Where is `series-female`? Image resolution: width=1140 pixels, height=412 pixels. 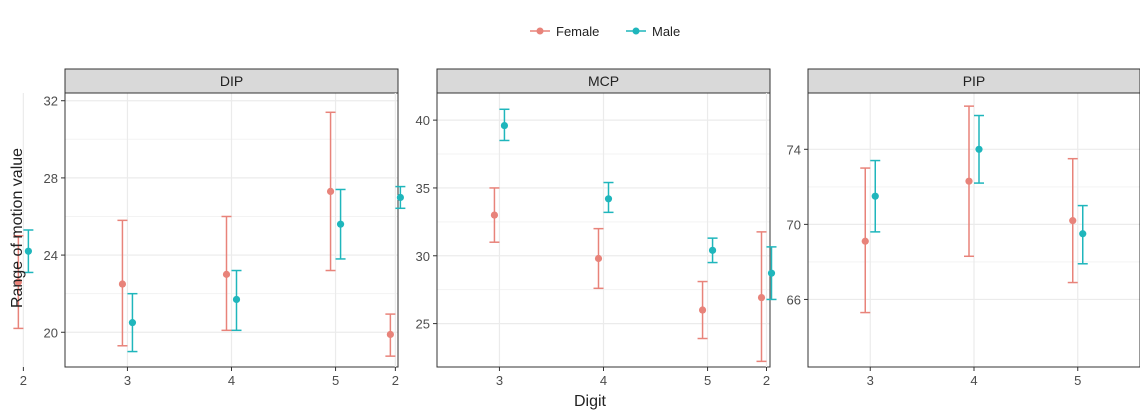
series-female is located at coordinates (546, 272).